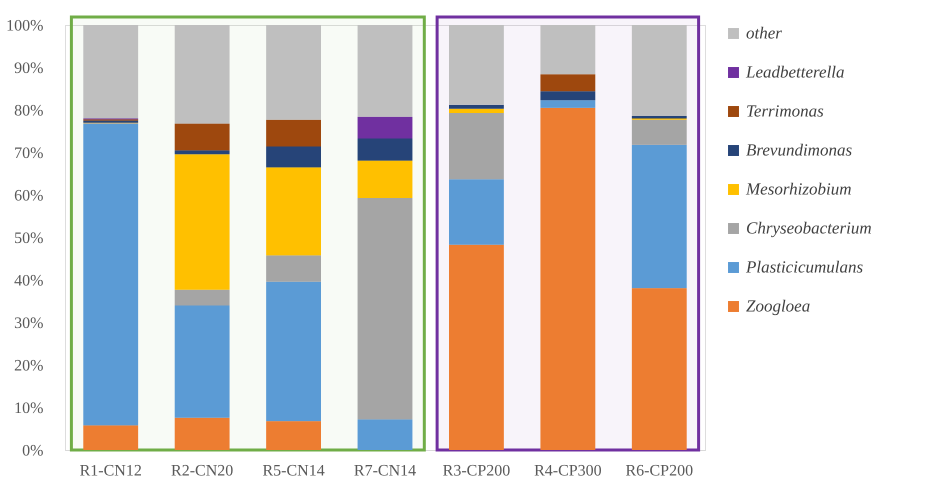 The image size is (929, 477). Describe the element at coordinates (111, 469) in the screenshot. I see `x-tick-label: R1-CN12` at that location.